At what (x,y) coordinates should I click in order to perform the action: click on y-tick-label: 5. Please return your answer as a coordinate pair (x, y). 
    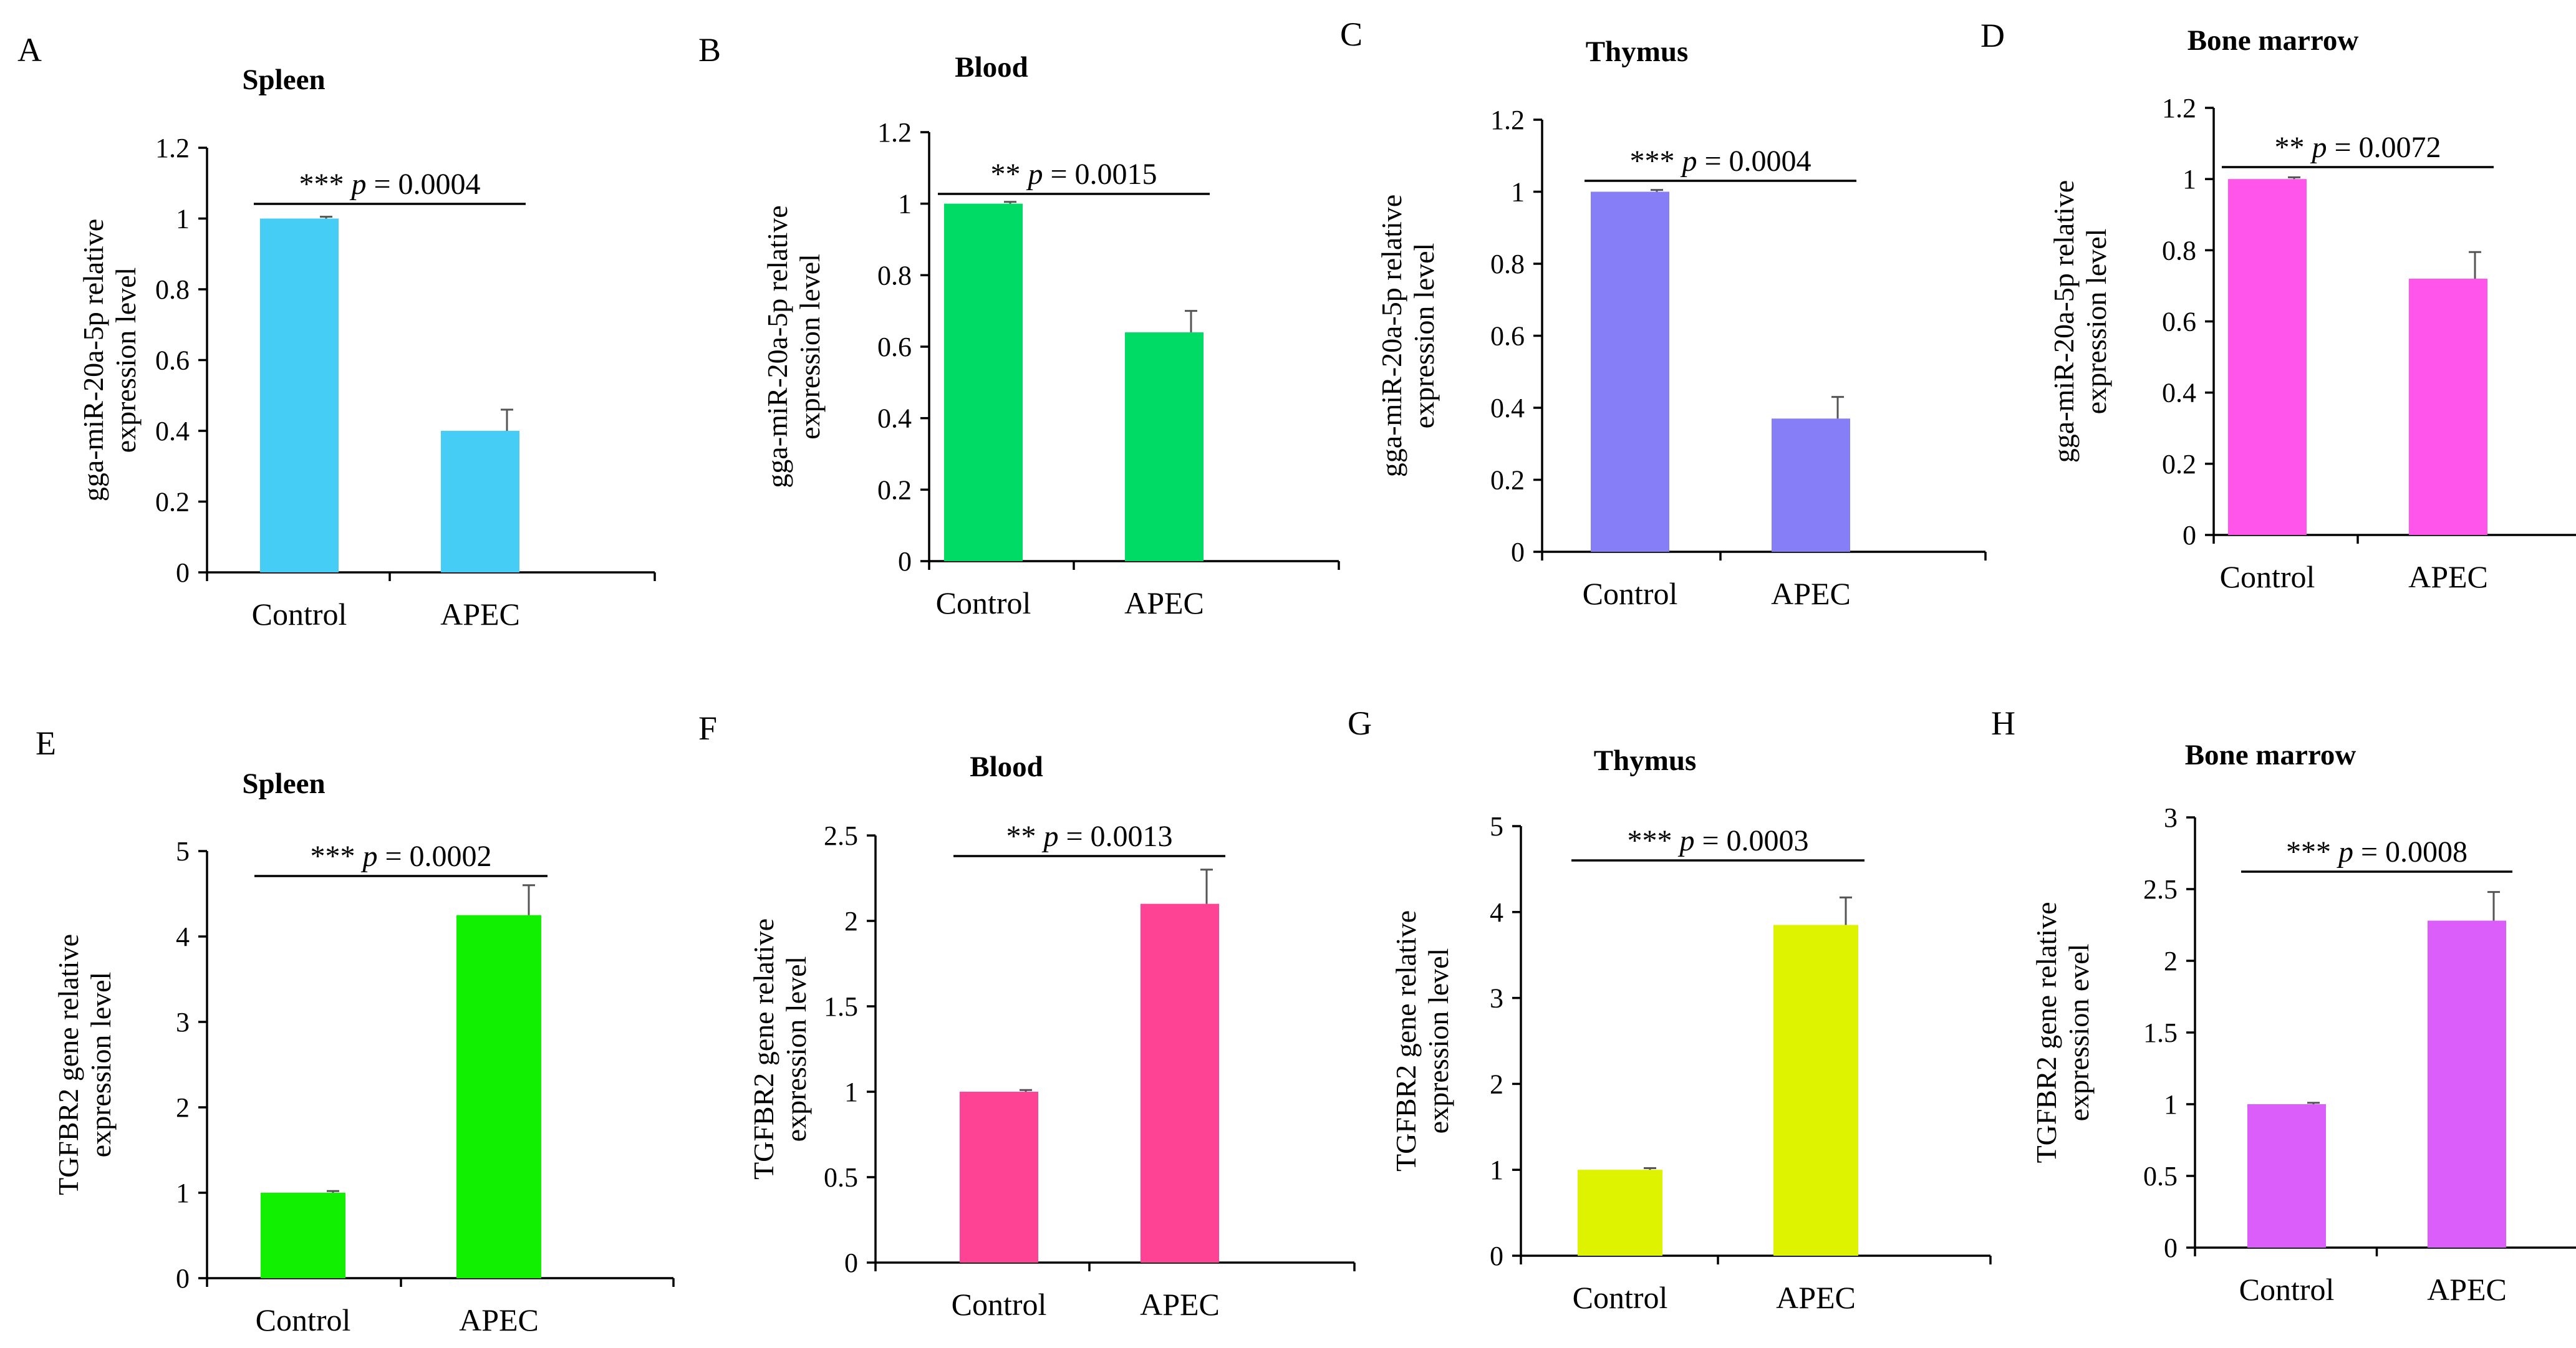
    Looking at the image, I should click on (183, 852).